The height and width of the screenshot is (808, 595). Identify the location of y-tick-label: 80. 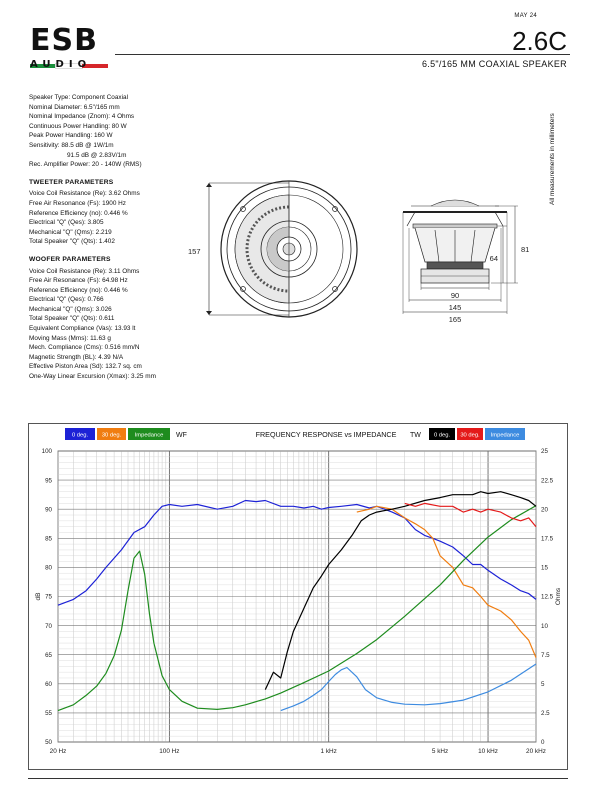
(48, 568).